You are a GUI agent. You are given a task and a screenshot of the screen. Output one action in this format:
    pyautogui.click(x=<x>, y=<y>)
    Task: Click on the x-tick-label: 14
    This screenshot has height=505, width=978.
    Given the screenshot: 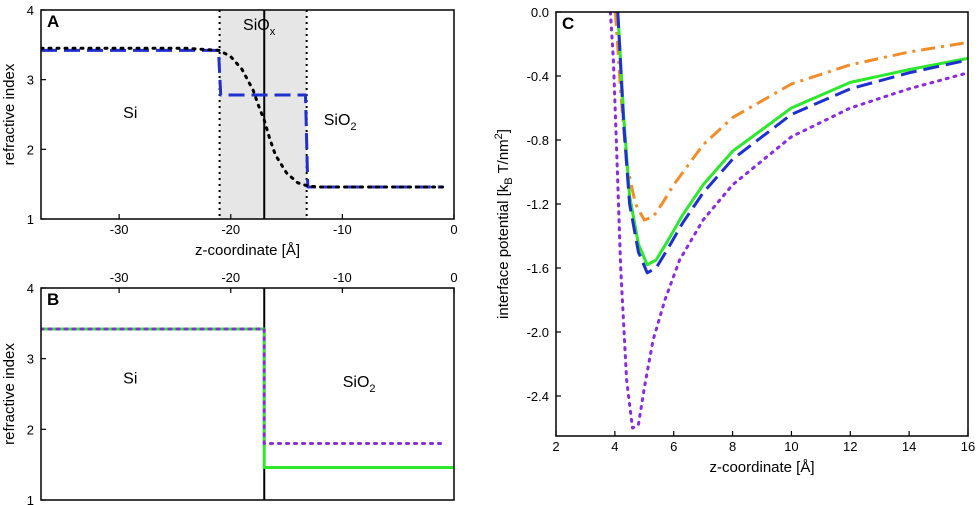 What is the action you would take?
    pyautogui.click(x=909, y=446)
    